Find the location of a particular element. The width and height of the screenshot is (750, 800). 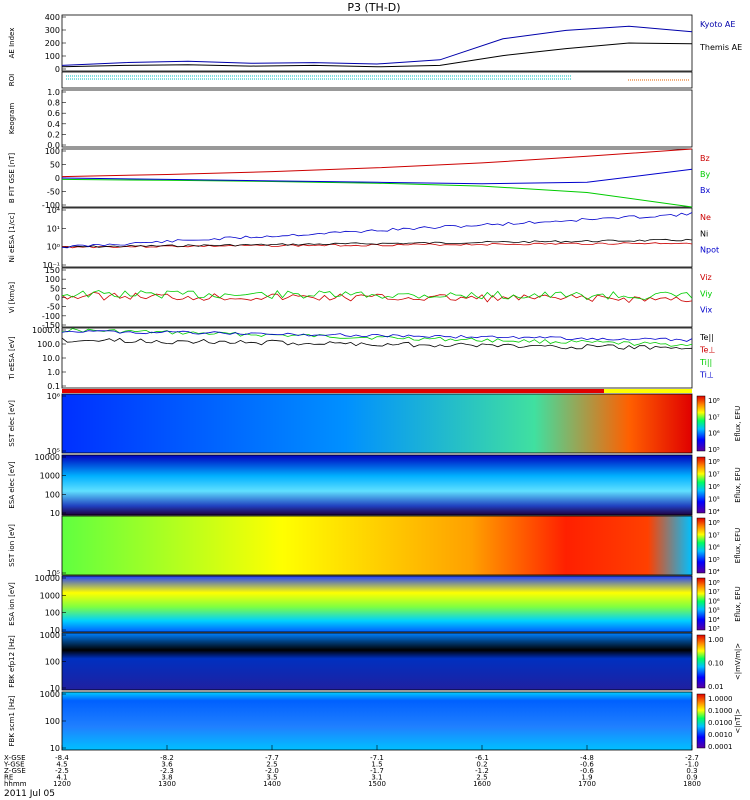

y-tick-label: 1000.0 is located at coordinates (46, 330).